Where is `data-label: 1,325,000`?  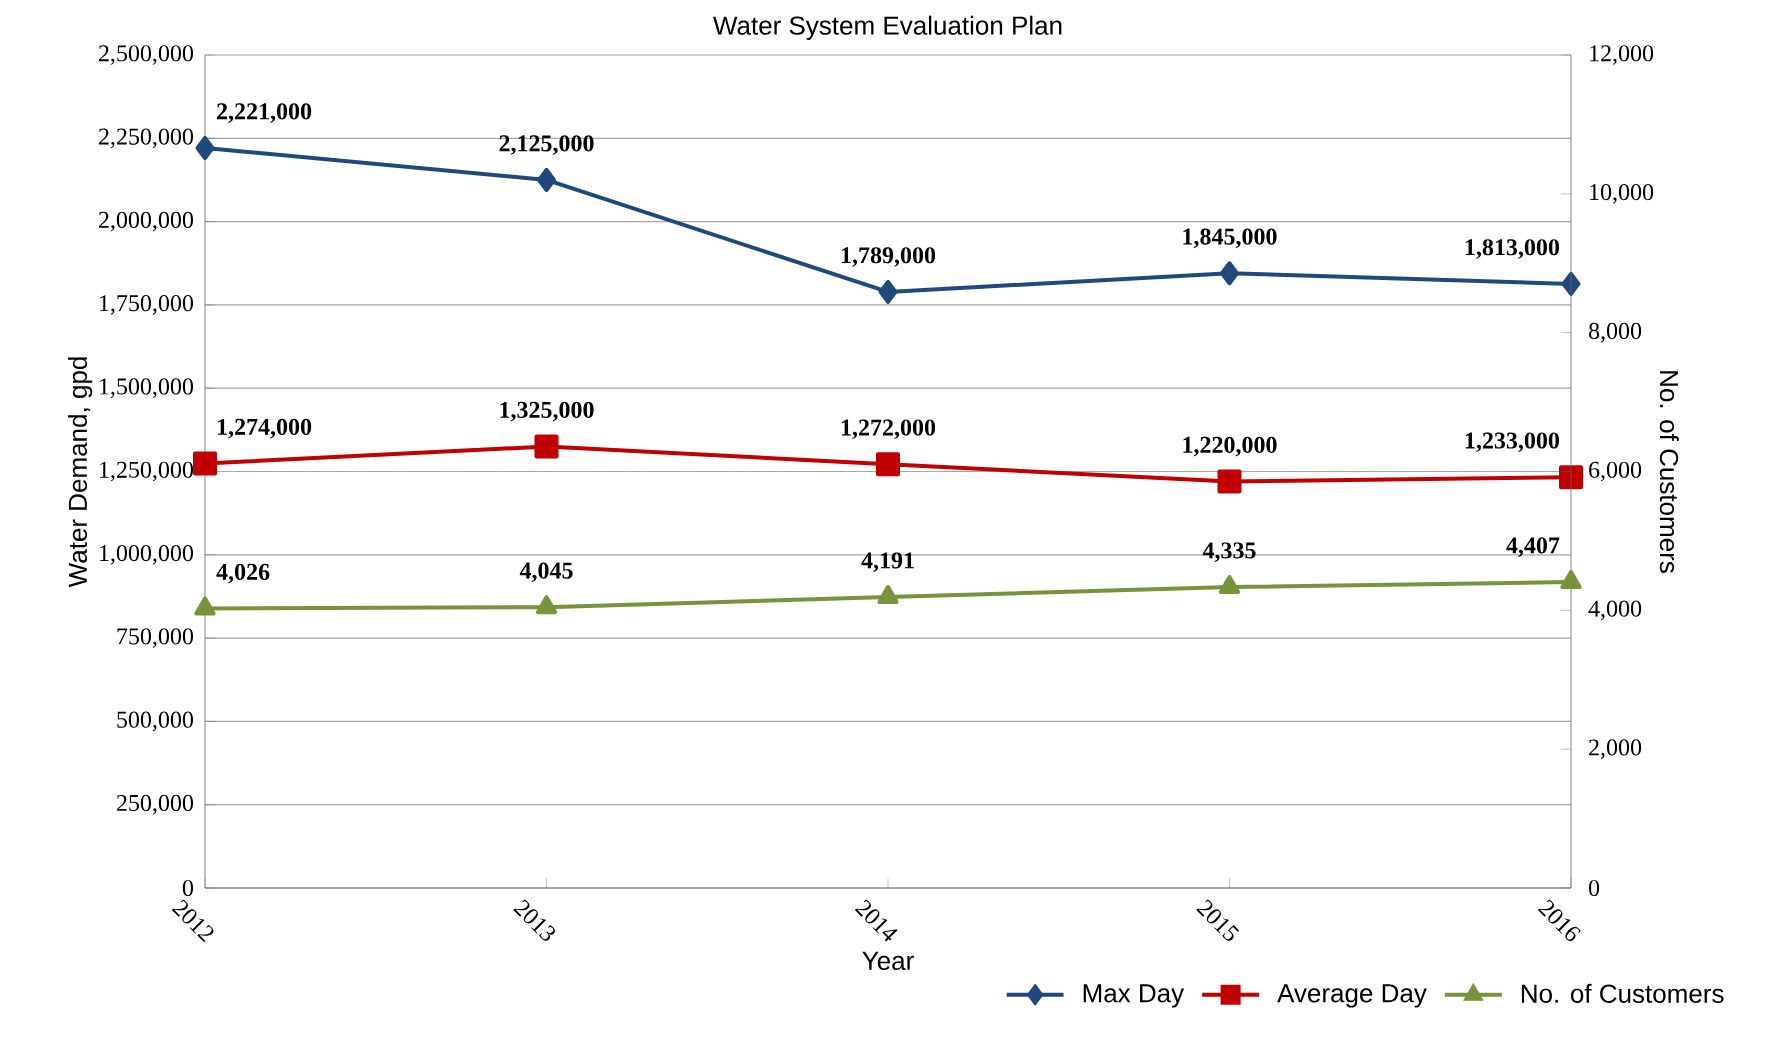
data-label: 1,325,000 is located at coordinates (547, 411).